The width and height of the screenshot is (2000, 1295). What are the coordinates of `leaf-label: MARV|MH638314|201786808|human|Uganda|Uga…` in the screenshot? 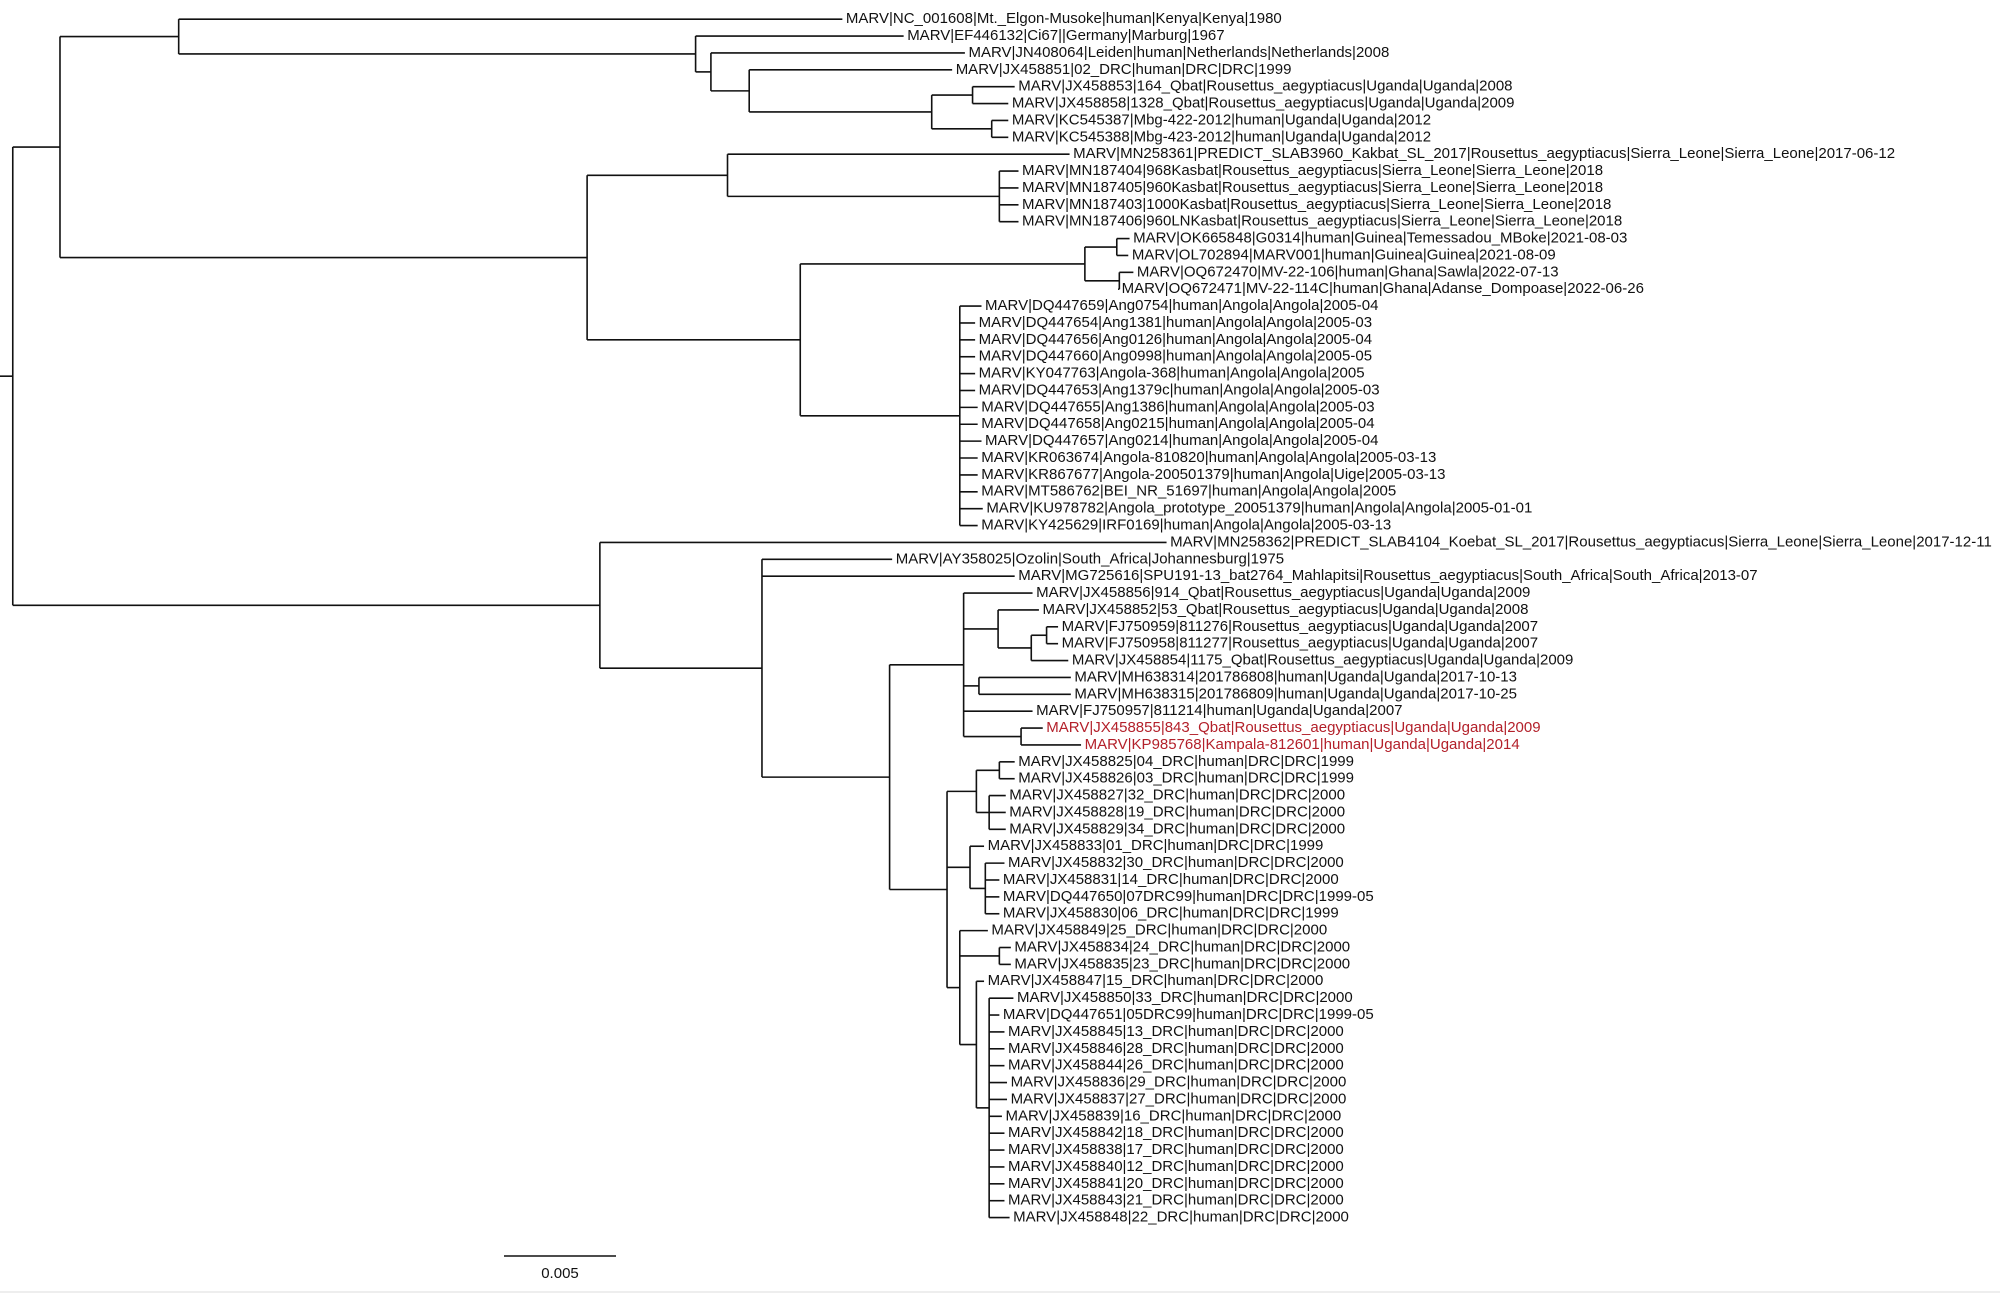 It's located at (1295, 676).